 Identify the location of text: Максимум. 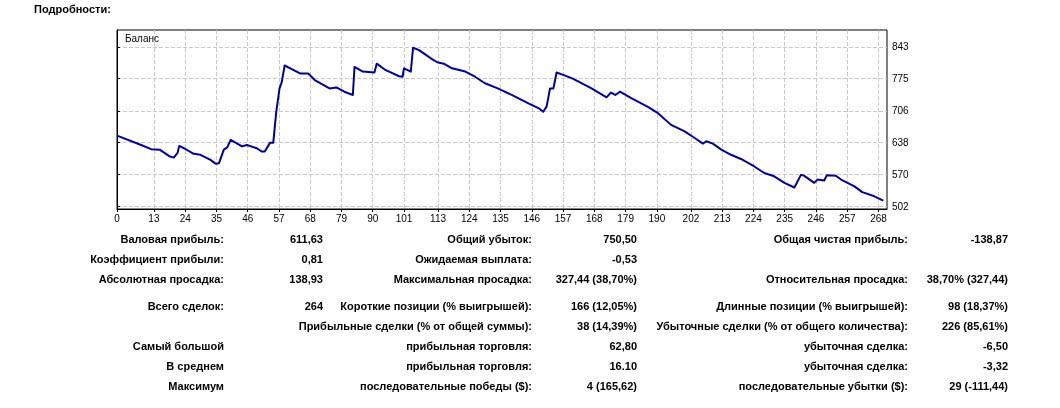
(195, 386).